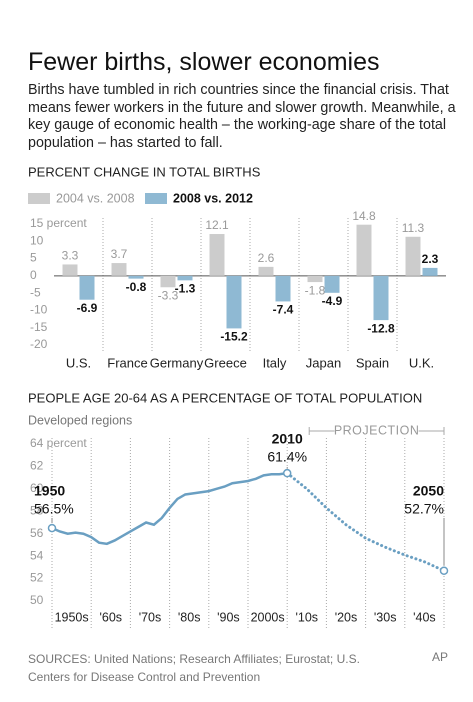  I want to click on y-tick-label: 58, so click(37, 510).